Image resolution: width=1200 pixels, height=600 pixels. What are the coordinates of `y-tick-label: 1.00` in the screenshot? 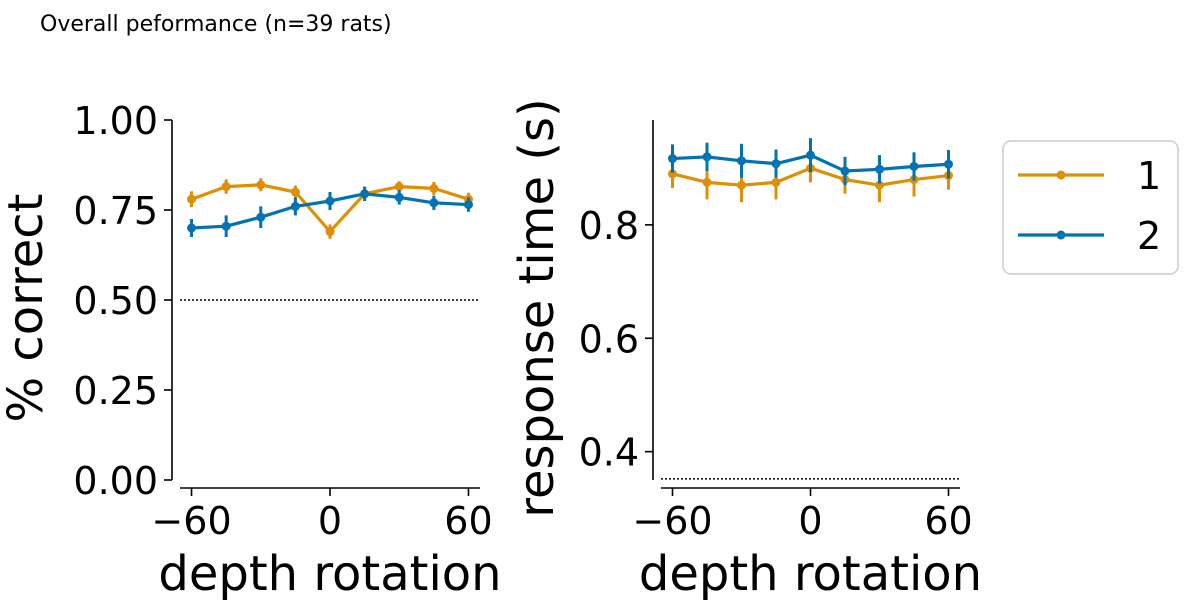 It's located at (115, 121).